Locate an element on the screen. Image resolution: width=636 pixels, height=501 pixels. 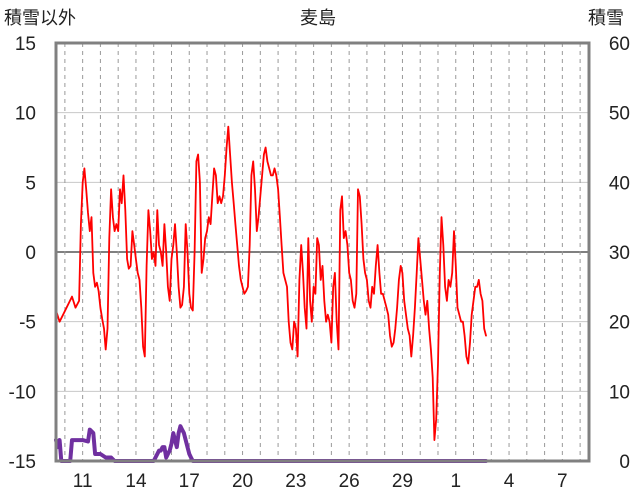
right-tick-label: 60 is located at coordinates (619, 44).